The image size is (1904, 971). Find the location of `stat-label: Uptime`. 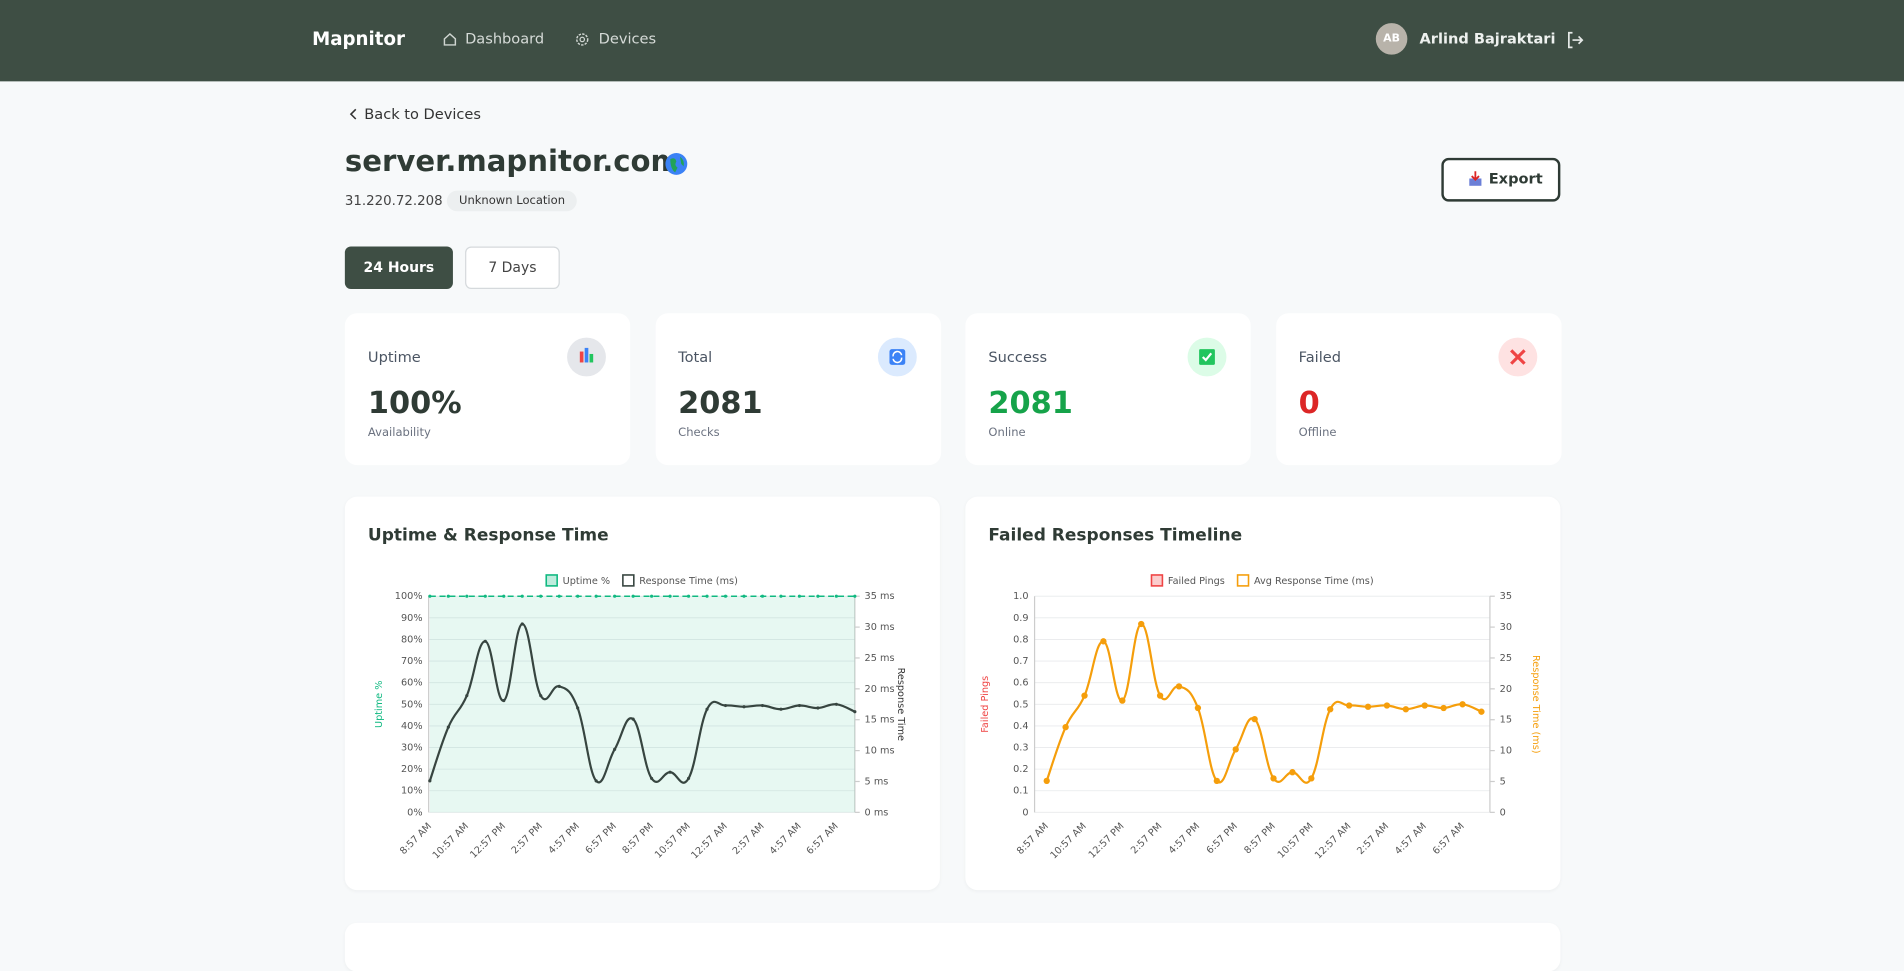

stat-label: Uptime is located at coordinates (394, 357).